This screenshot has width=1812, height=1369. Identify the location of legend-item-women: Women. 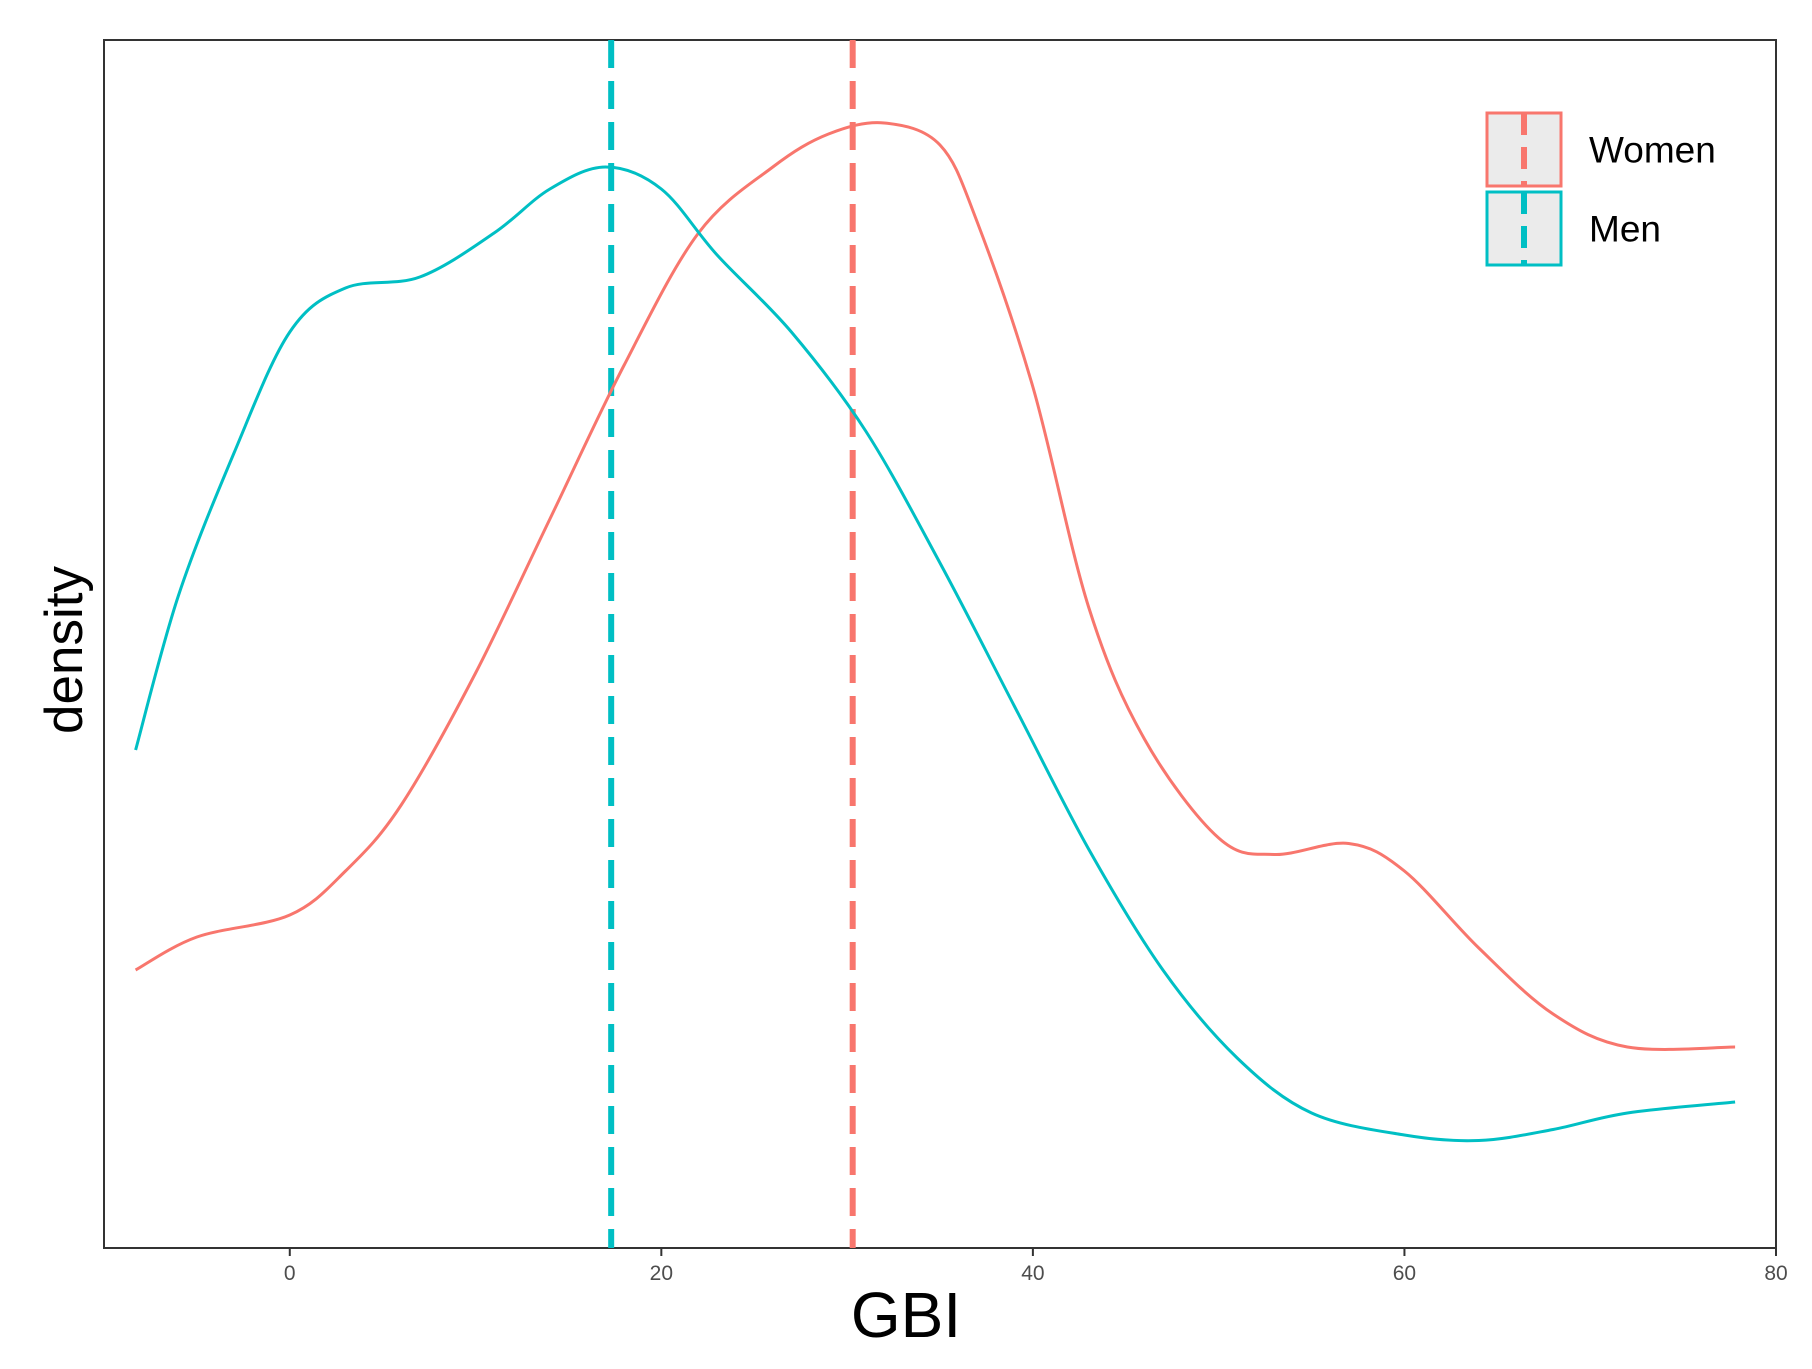
(1600, 149).